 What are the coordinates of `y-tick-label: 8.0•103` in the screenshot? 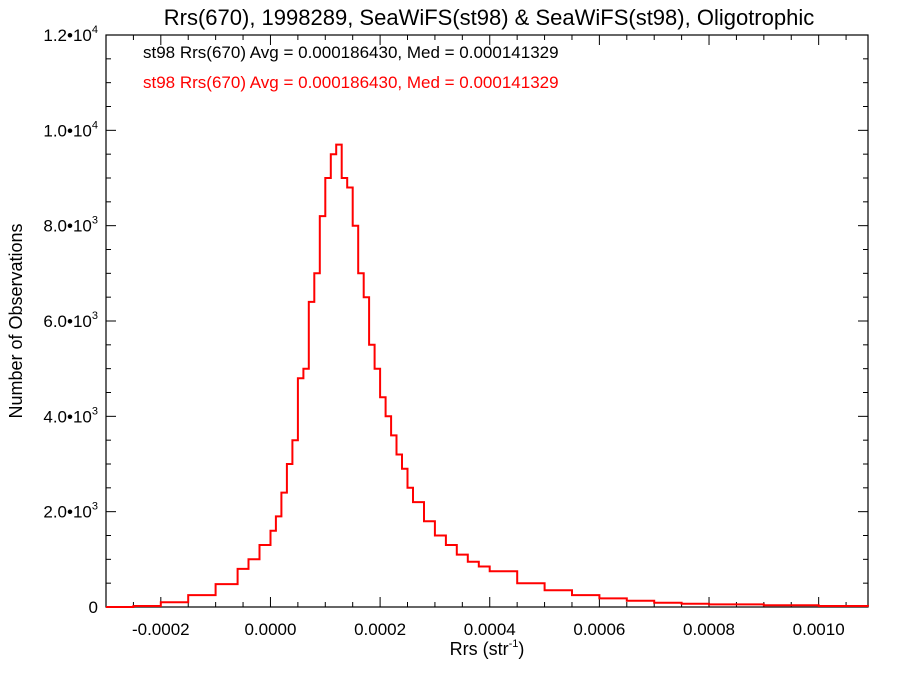 It's located at (70, 225).